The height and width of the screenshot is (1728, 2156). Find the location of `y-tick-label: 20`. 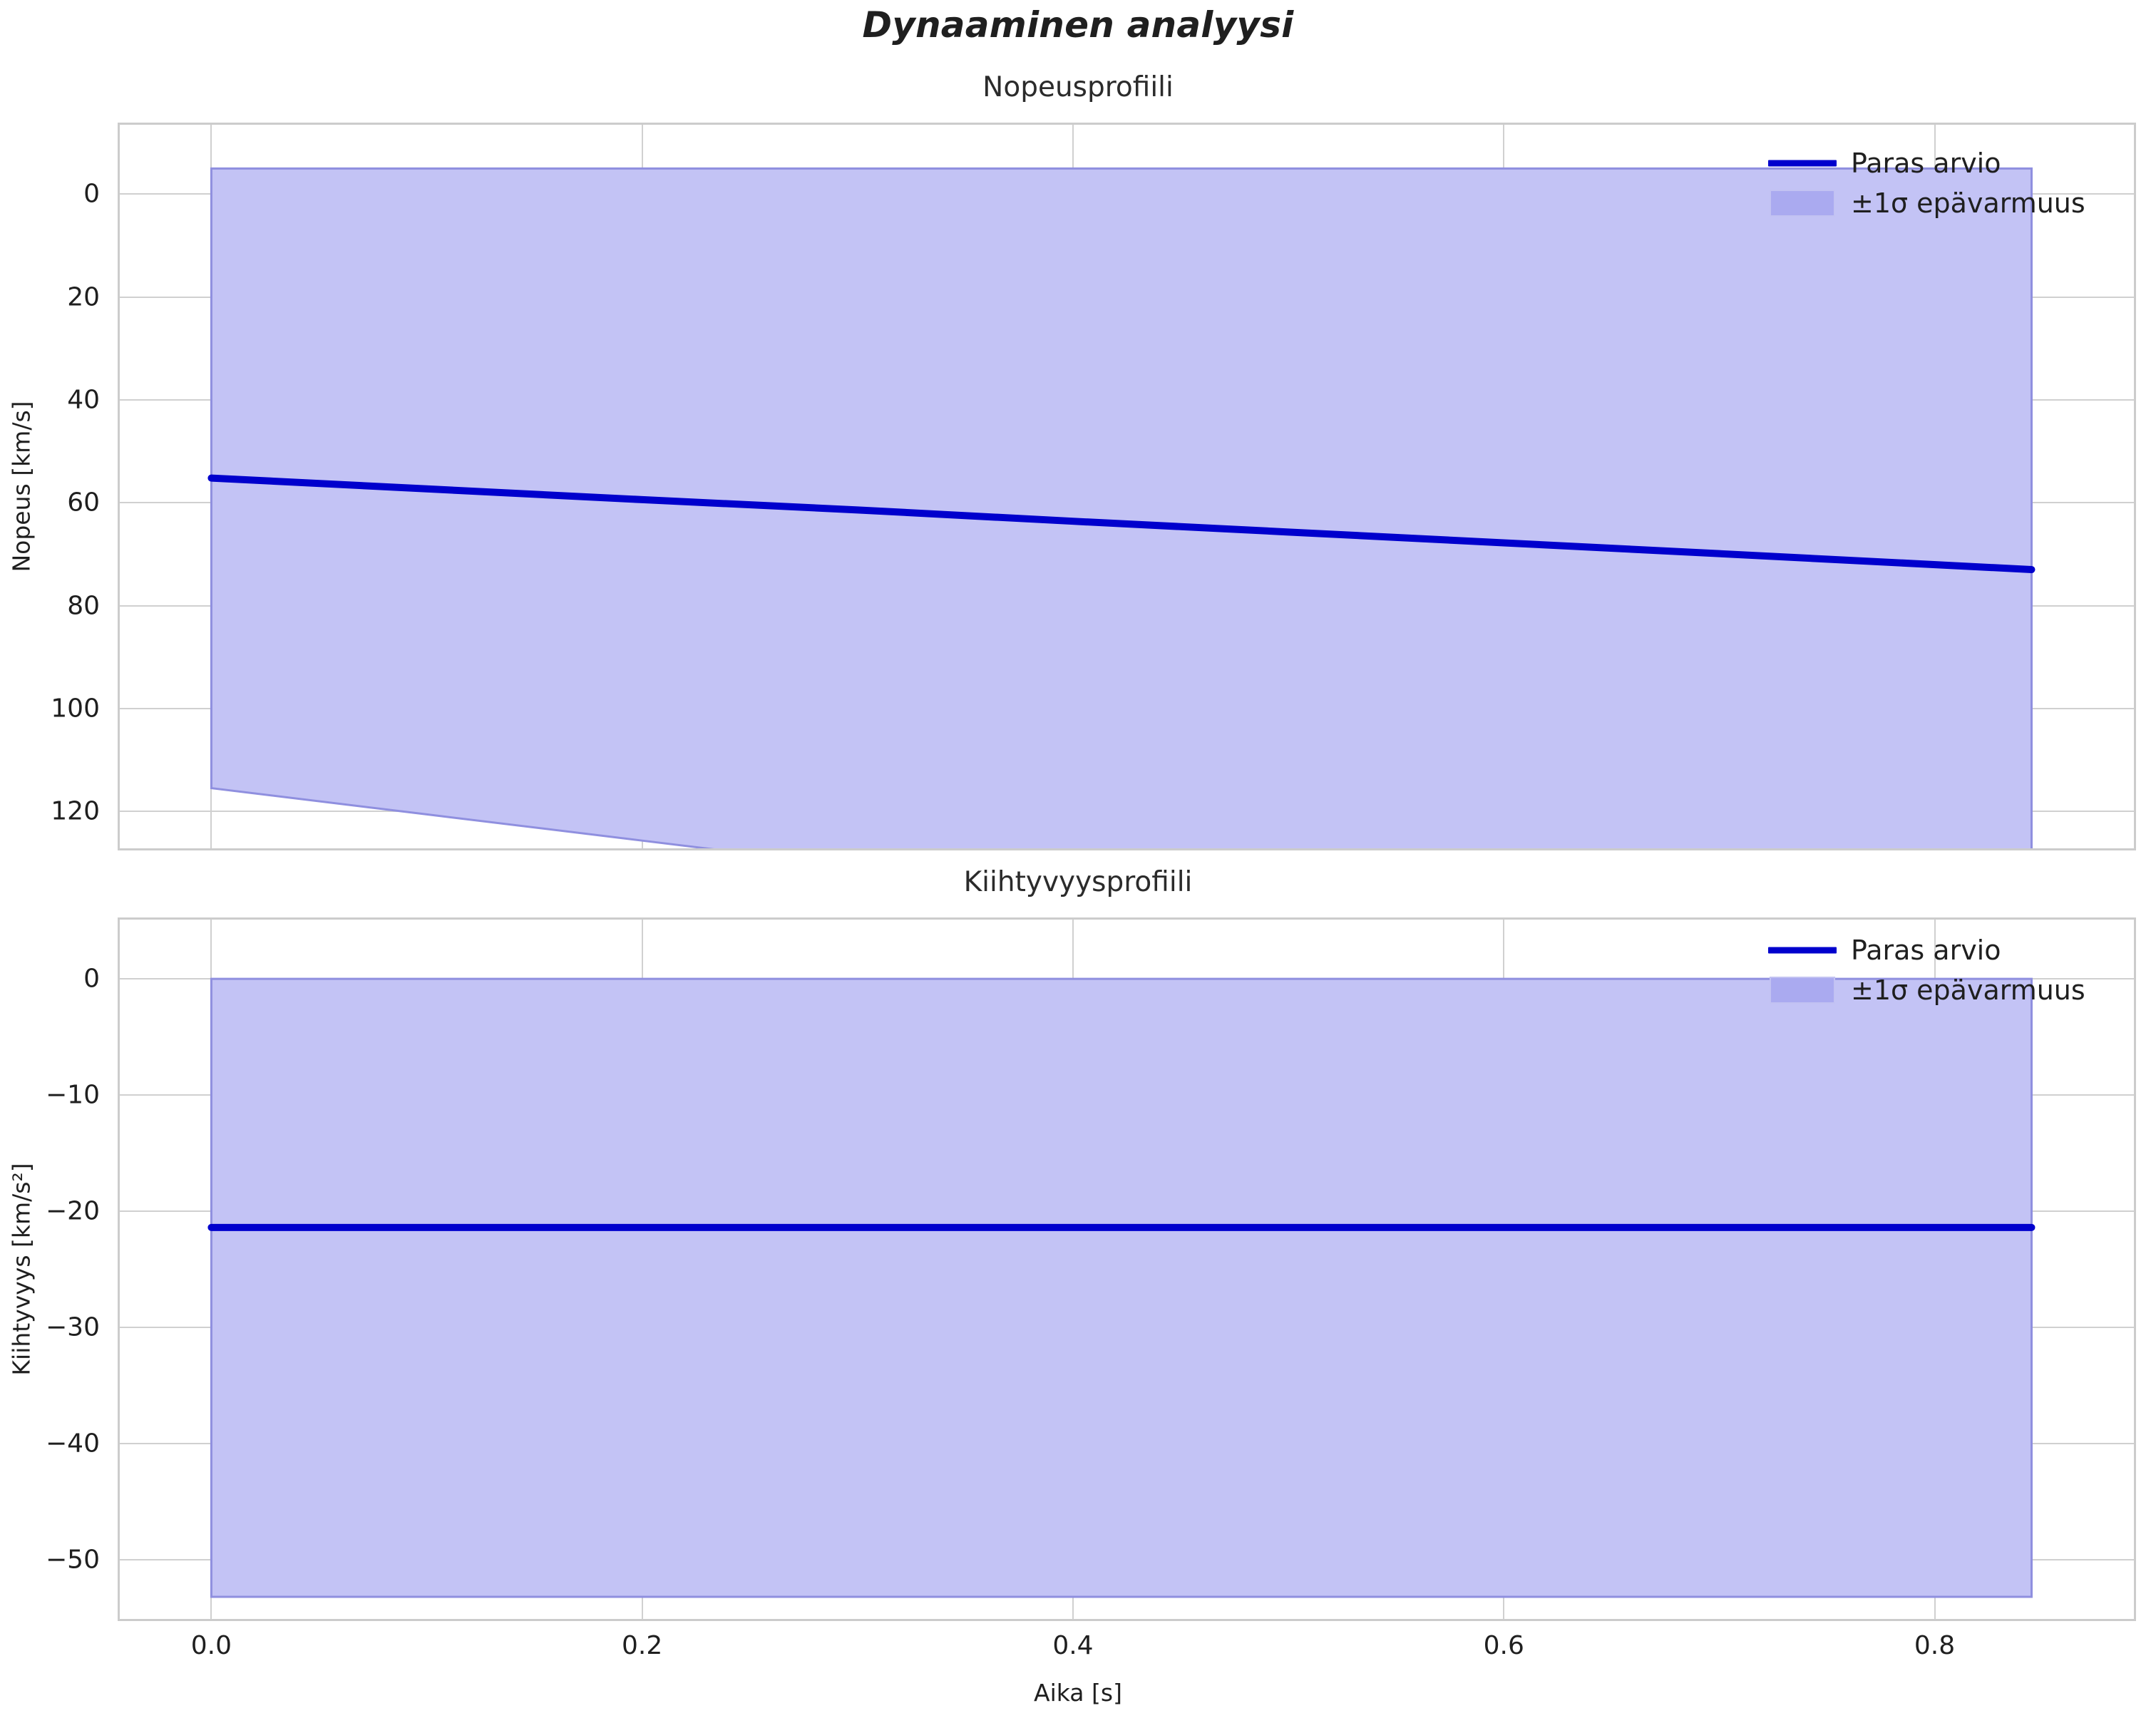

y-tick-label: 20 is located at coordinates (83, 297).